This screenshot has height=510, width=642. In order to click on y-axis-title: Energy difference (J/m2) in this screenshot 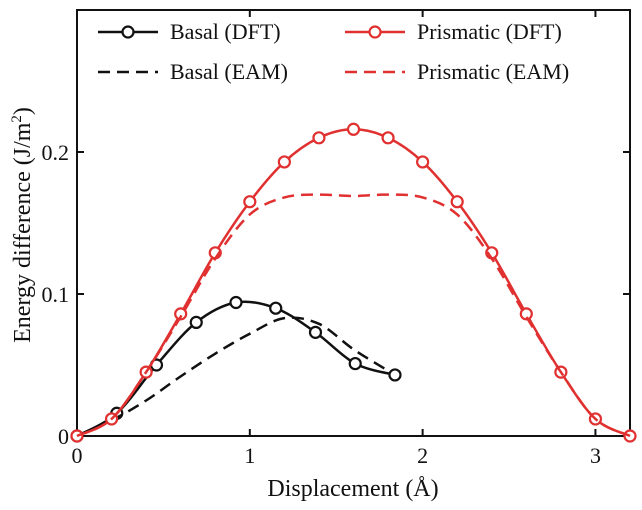, I will do `click(22, 225)`.